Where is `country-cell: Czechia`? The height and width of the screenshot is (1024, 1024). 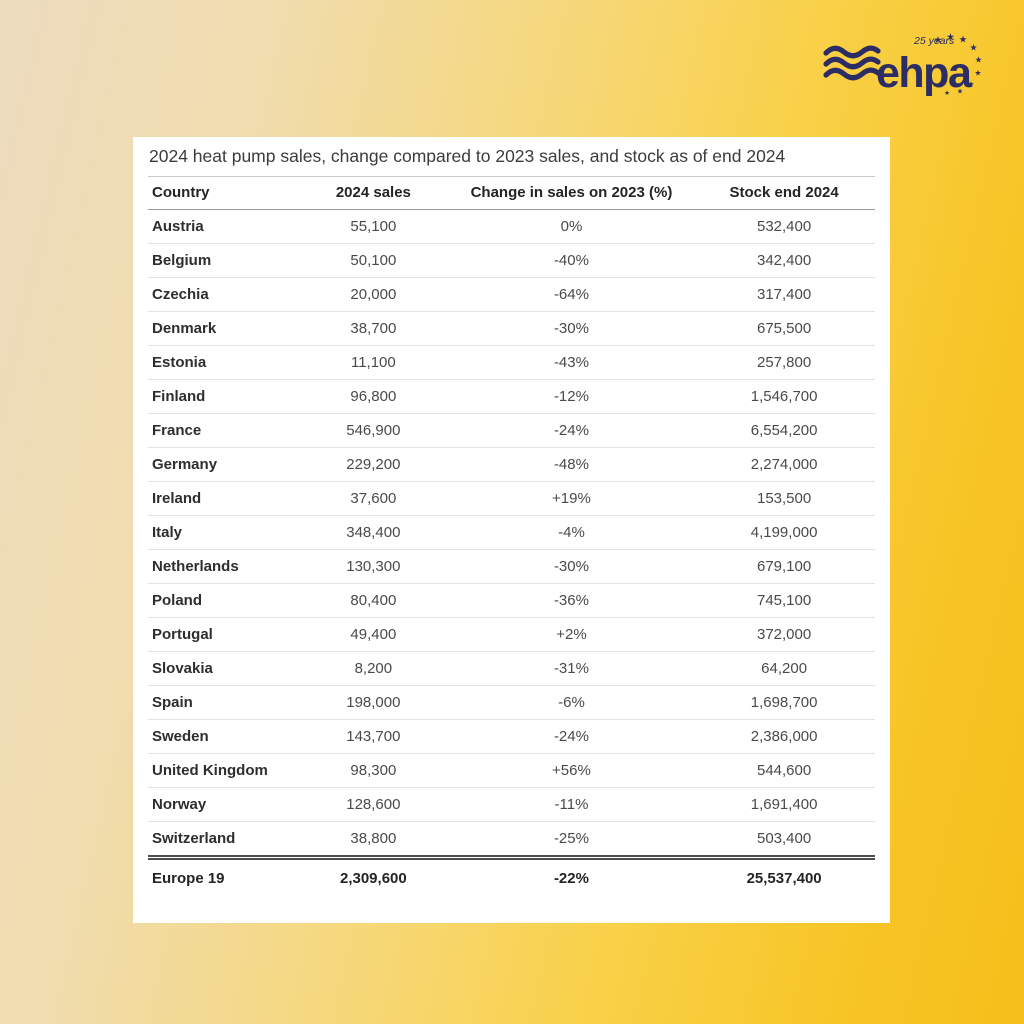
country-cell: Czechia is located at coordinates (223, 294).